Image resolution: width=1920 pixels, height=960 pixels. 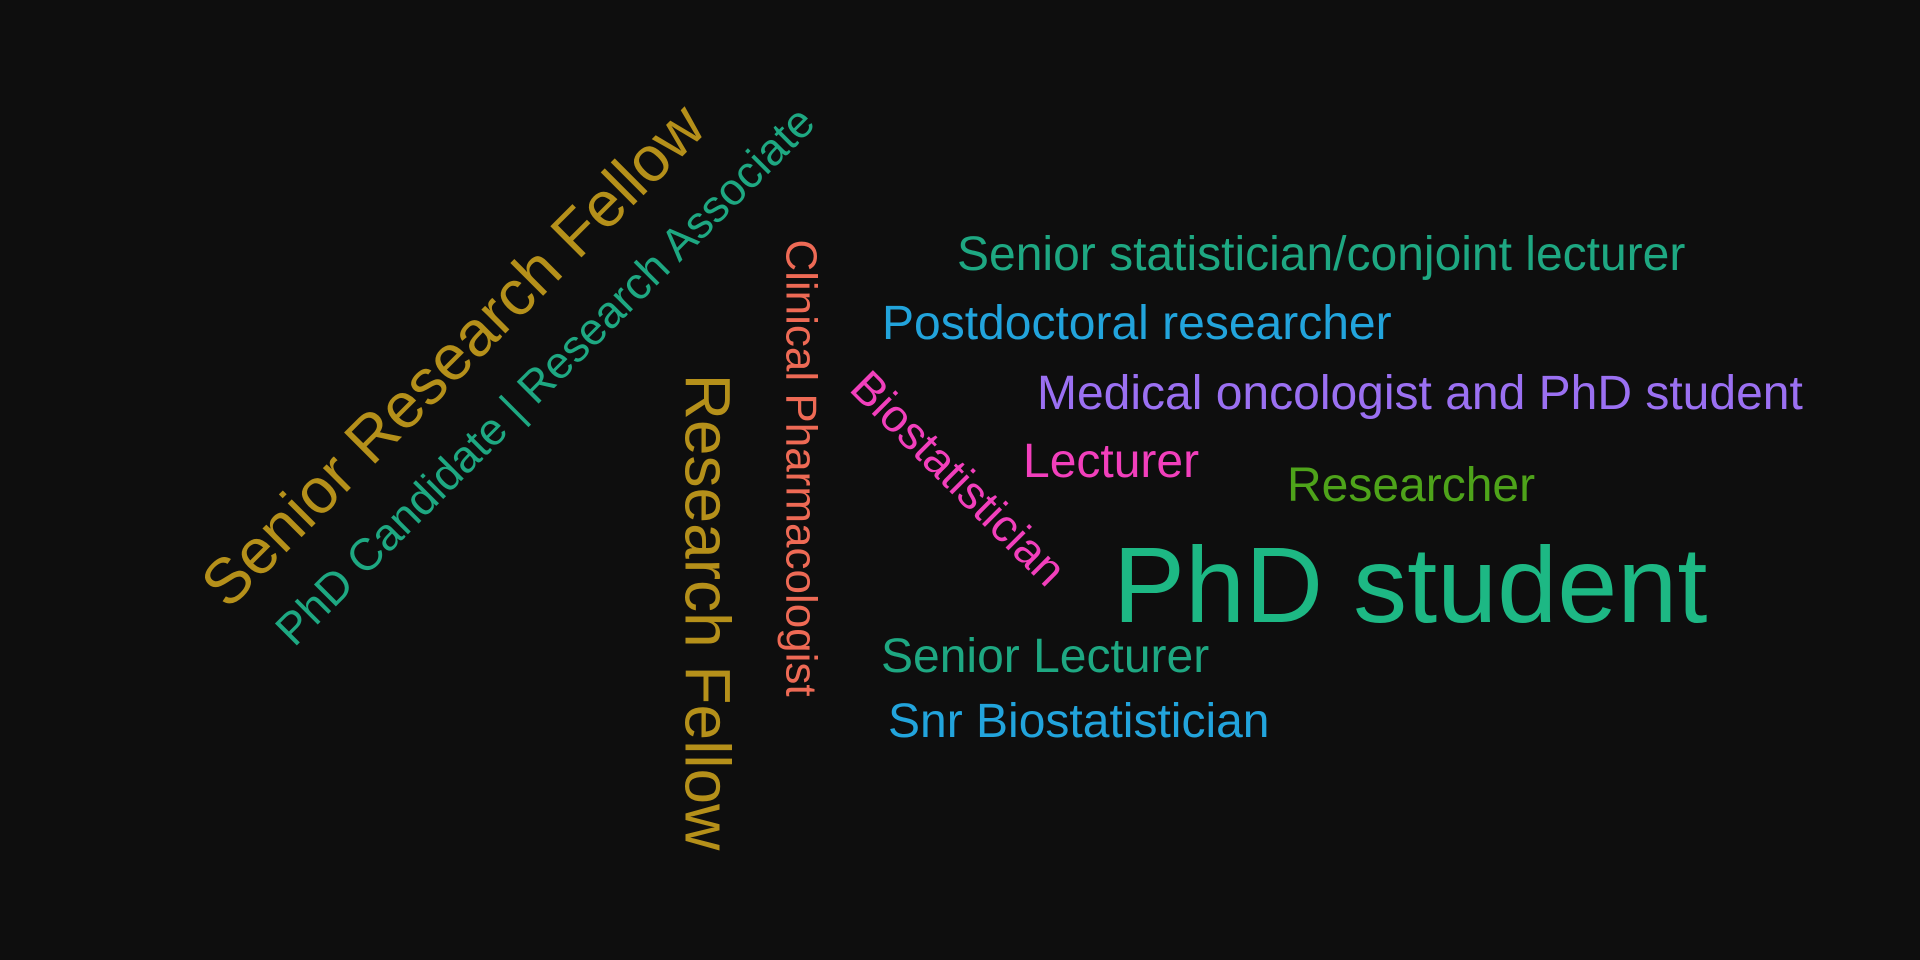 What do you see at coordinates (1410, 584) in the screenshot?
I see `word-phd-student: PhD student` at bounding box center [1410, 584].